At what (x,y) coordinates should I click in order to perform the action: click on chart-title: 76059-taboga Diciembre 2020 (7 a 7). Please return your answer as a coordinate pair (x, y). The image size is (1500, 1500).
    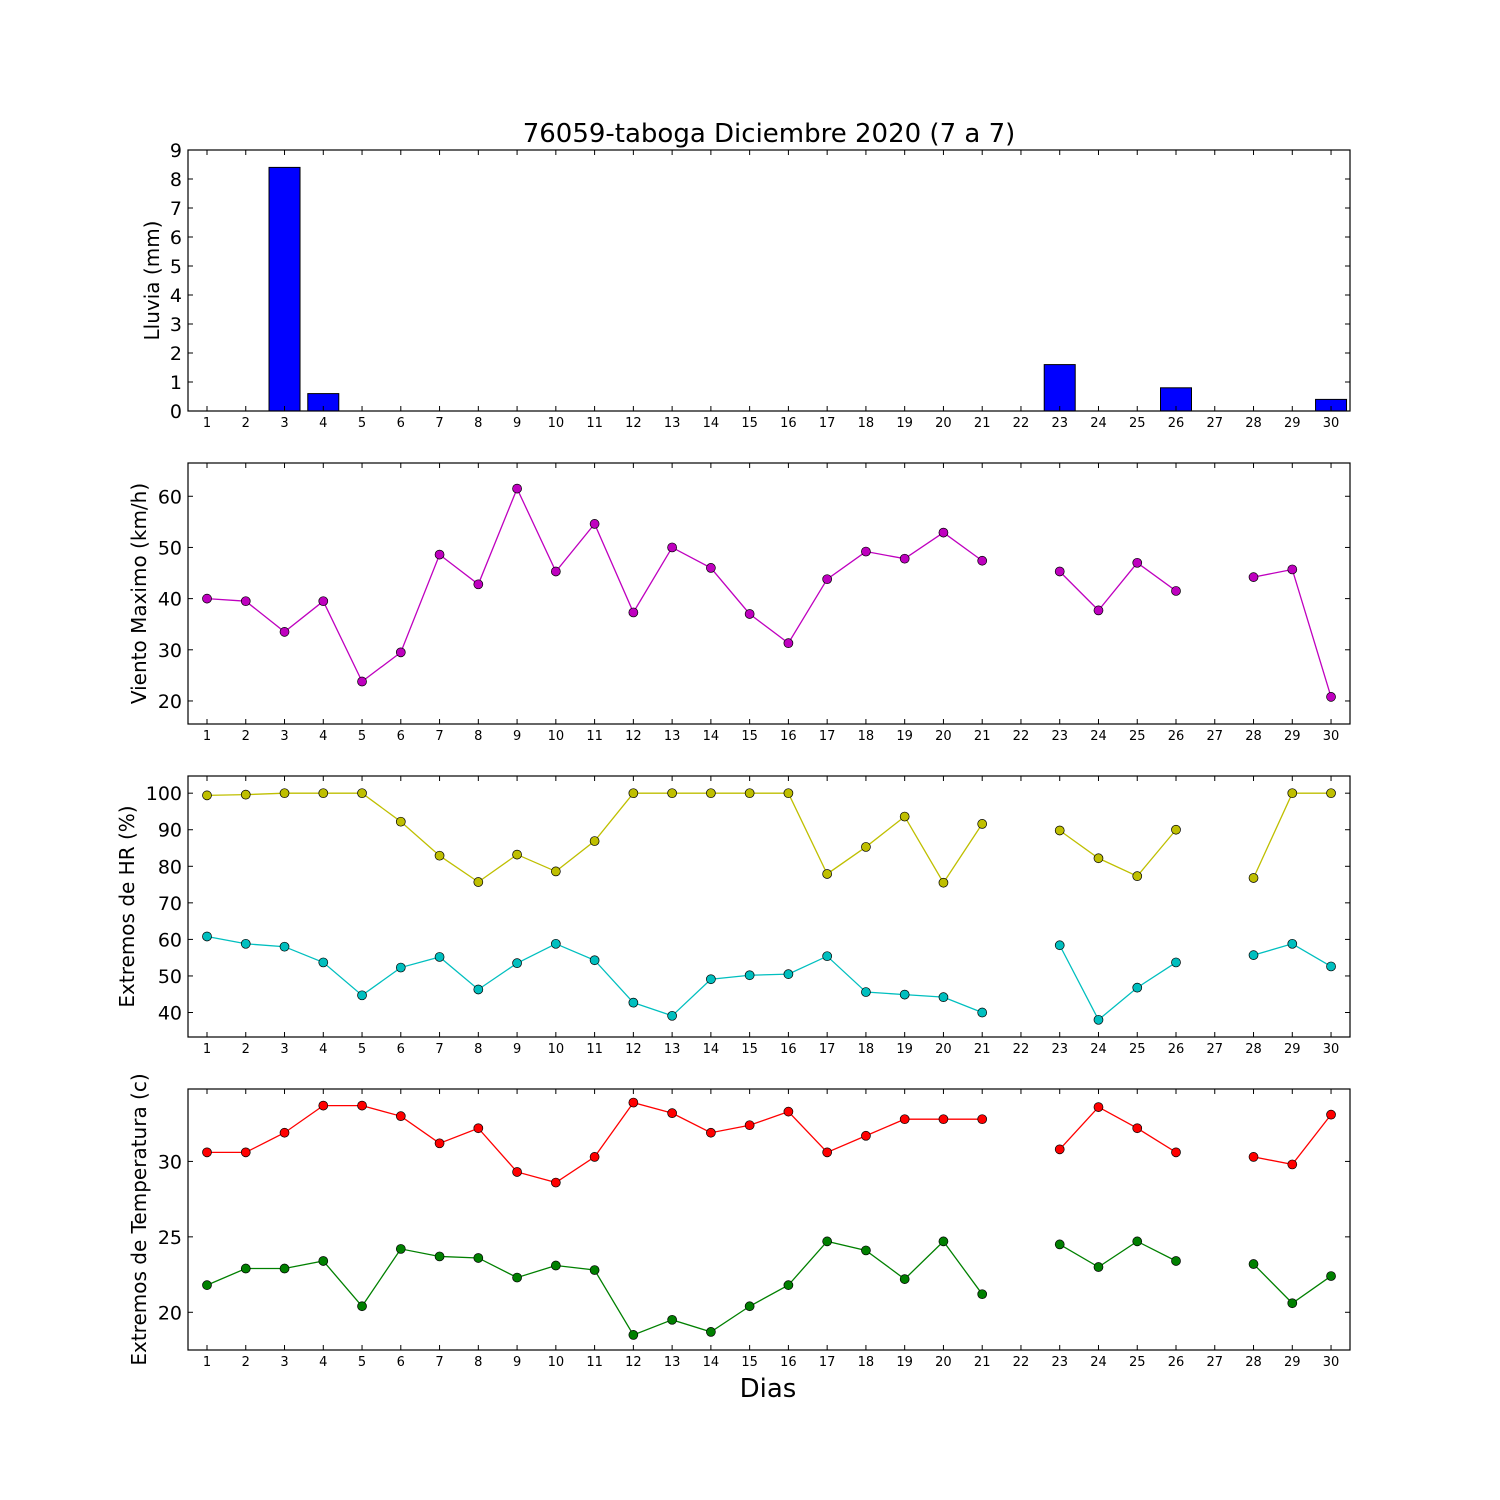
    Looking at the image, I should click on (769, 134).